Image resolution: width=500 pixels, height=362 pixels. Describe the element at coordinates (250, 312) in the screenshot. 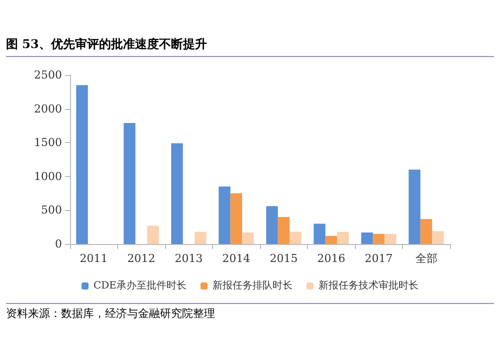

I see `text: 资料来源：数据库，经济与金融研究院整理` at that location.